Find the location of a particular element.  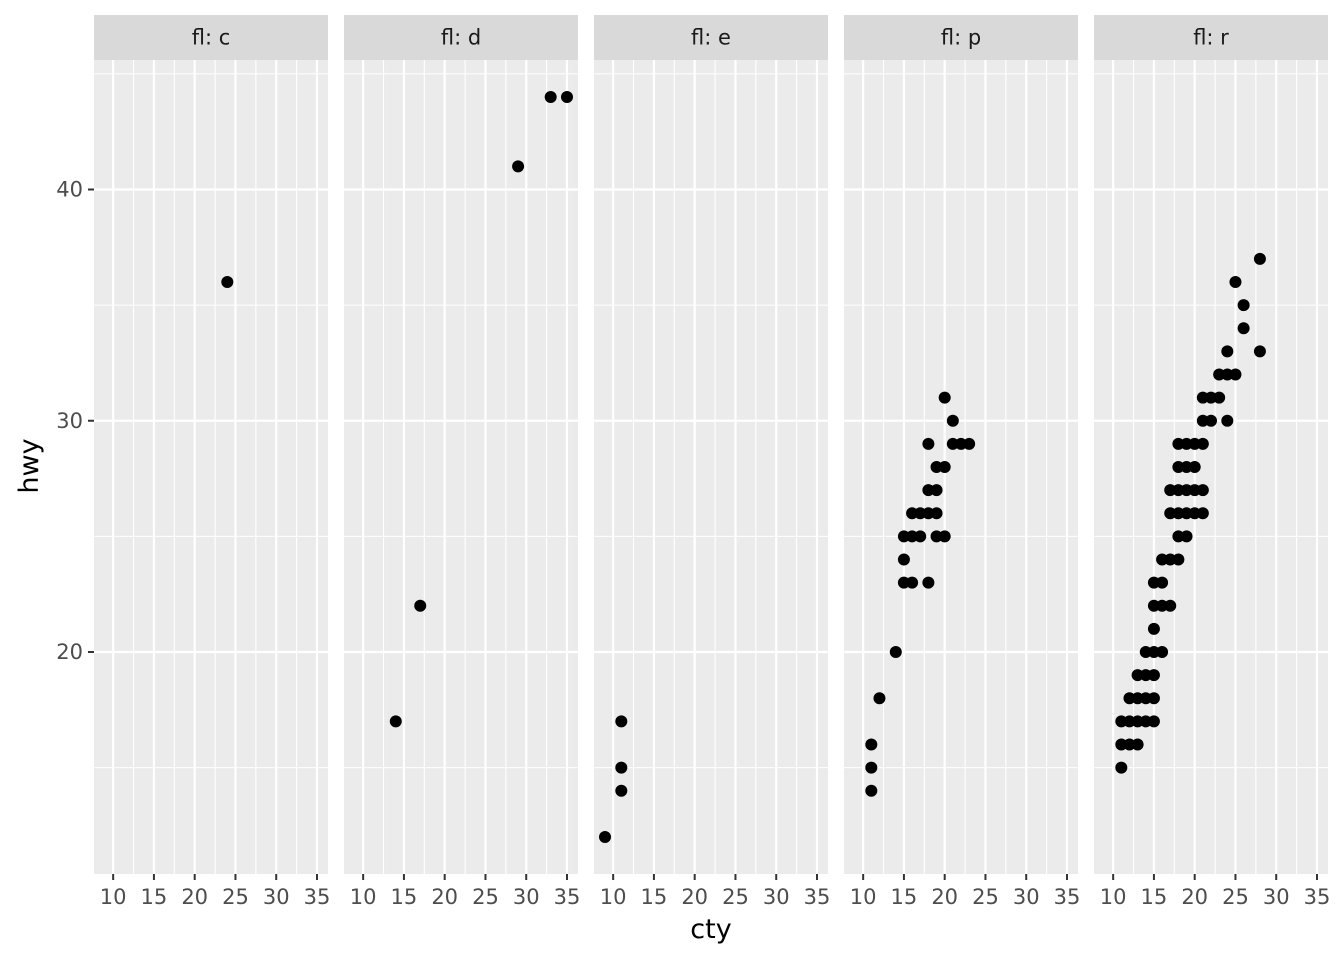

y-tick-label: 40 is located at coordinates (69, 190).